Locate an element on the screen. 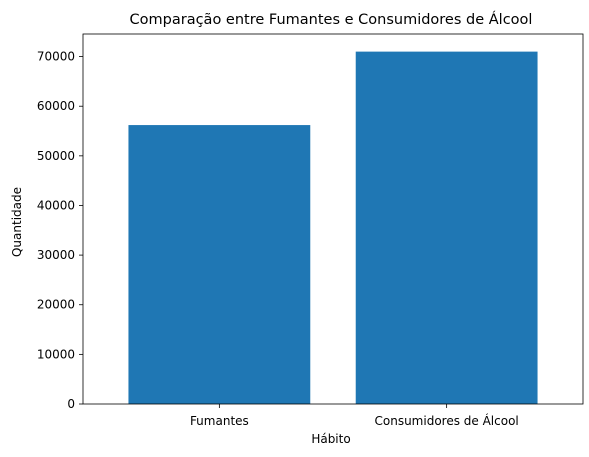 This screenshot has height=457, width=589. y-tick-label-6: 60000 is located at coordinates (56, 106).